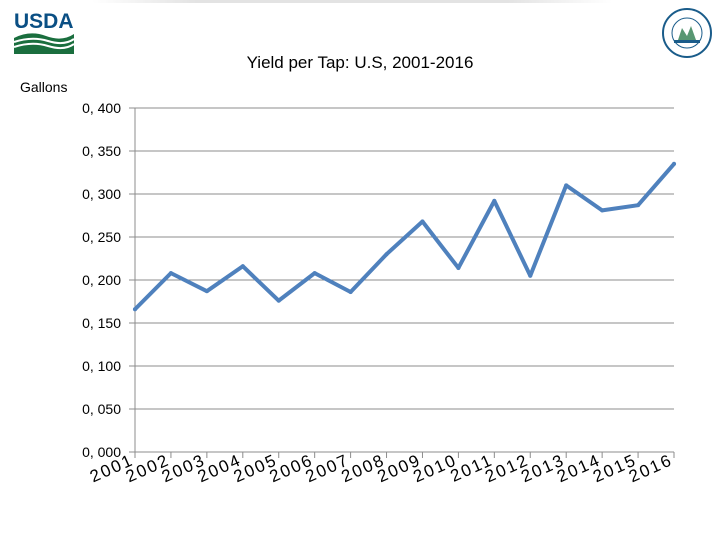 Image resolution: width=720 pixels, height=540 pixels. Describe the element at coordinates (101, 452) in the screenshot. I see `y-tick-label: 0, 000` at that location.